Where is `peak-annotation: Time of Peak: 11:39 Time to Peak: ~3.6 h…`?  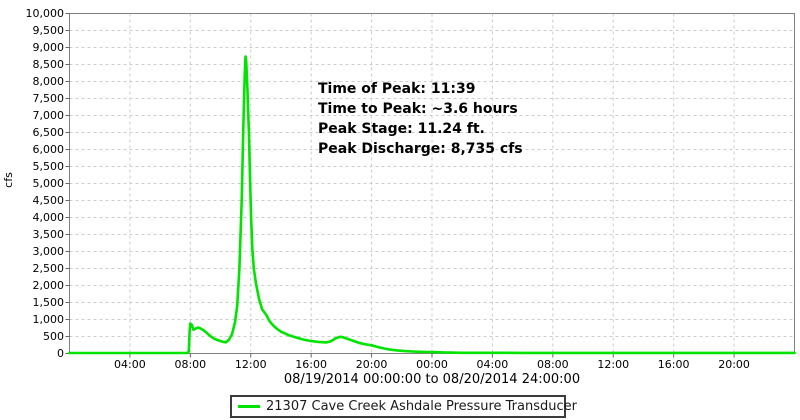
peak-annotation: Time of Peak: 11:39 Time to Peak: ~3.6 h… is located at coordinates (420, 119).